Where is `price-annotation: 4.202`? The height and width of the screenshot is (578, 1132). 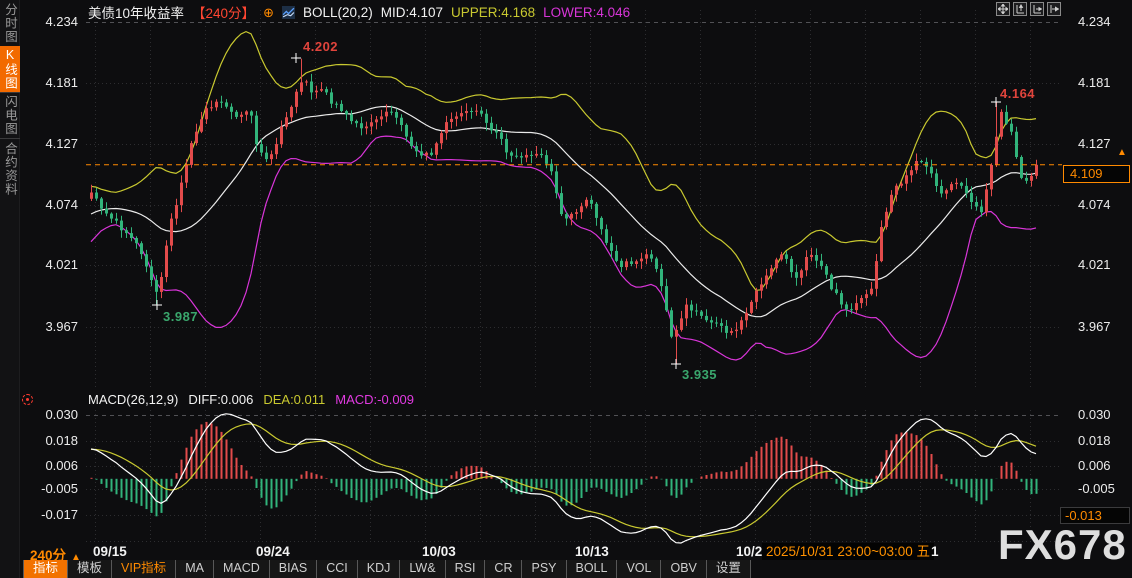
price-annotation: 4.202 is located at coordinates (321, 46).